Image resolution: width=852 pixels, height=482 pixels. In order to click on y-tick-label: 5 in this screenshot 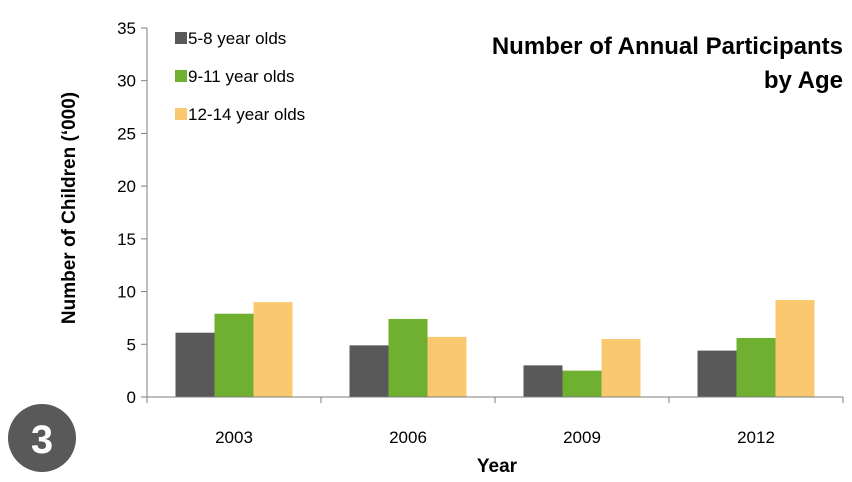, I will do `click(131, 344)`.